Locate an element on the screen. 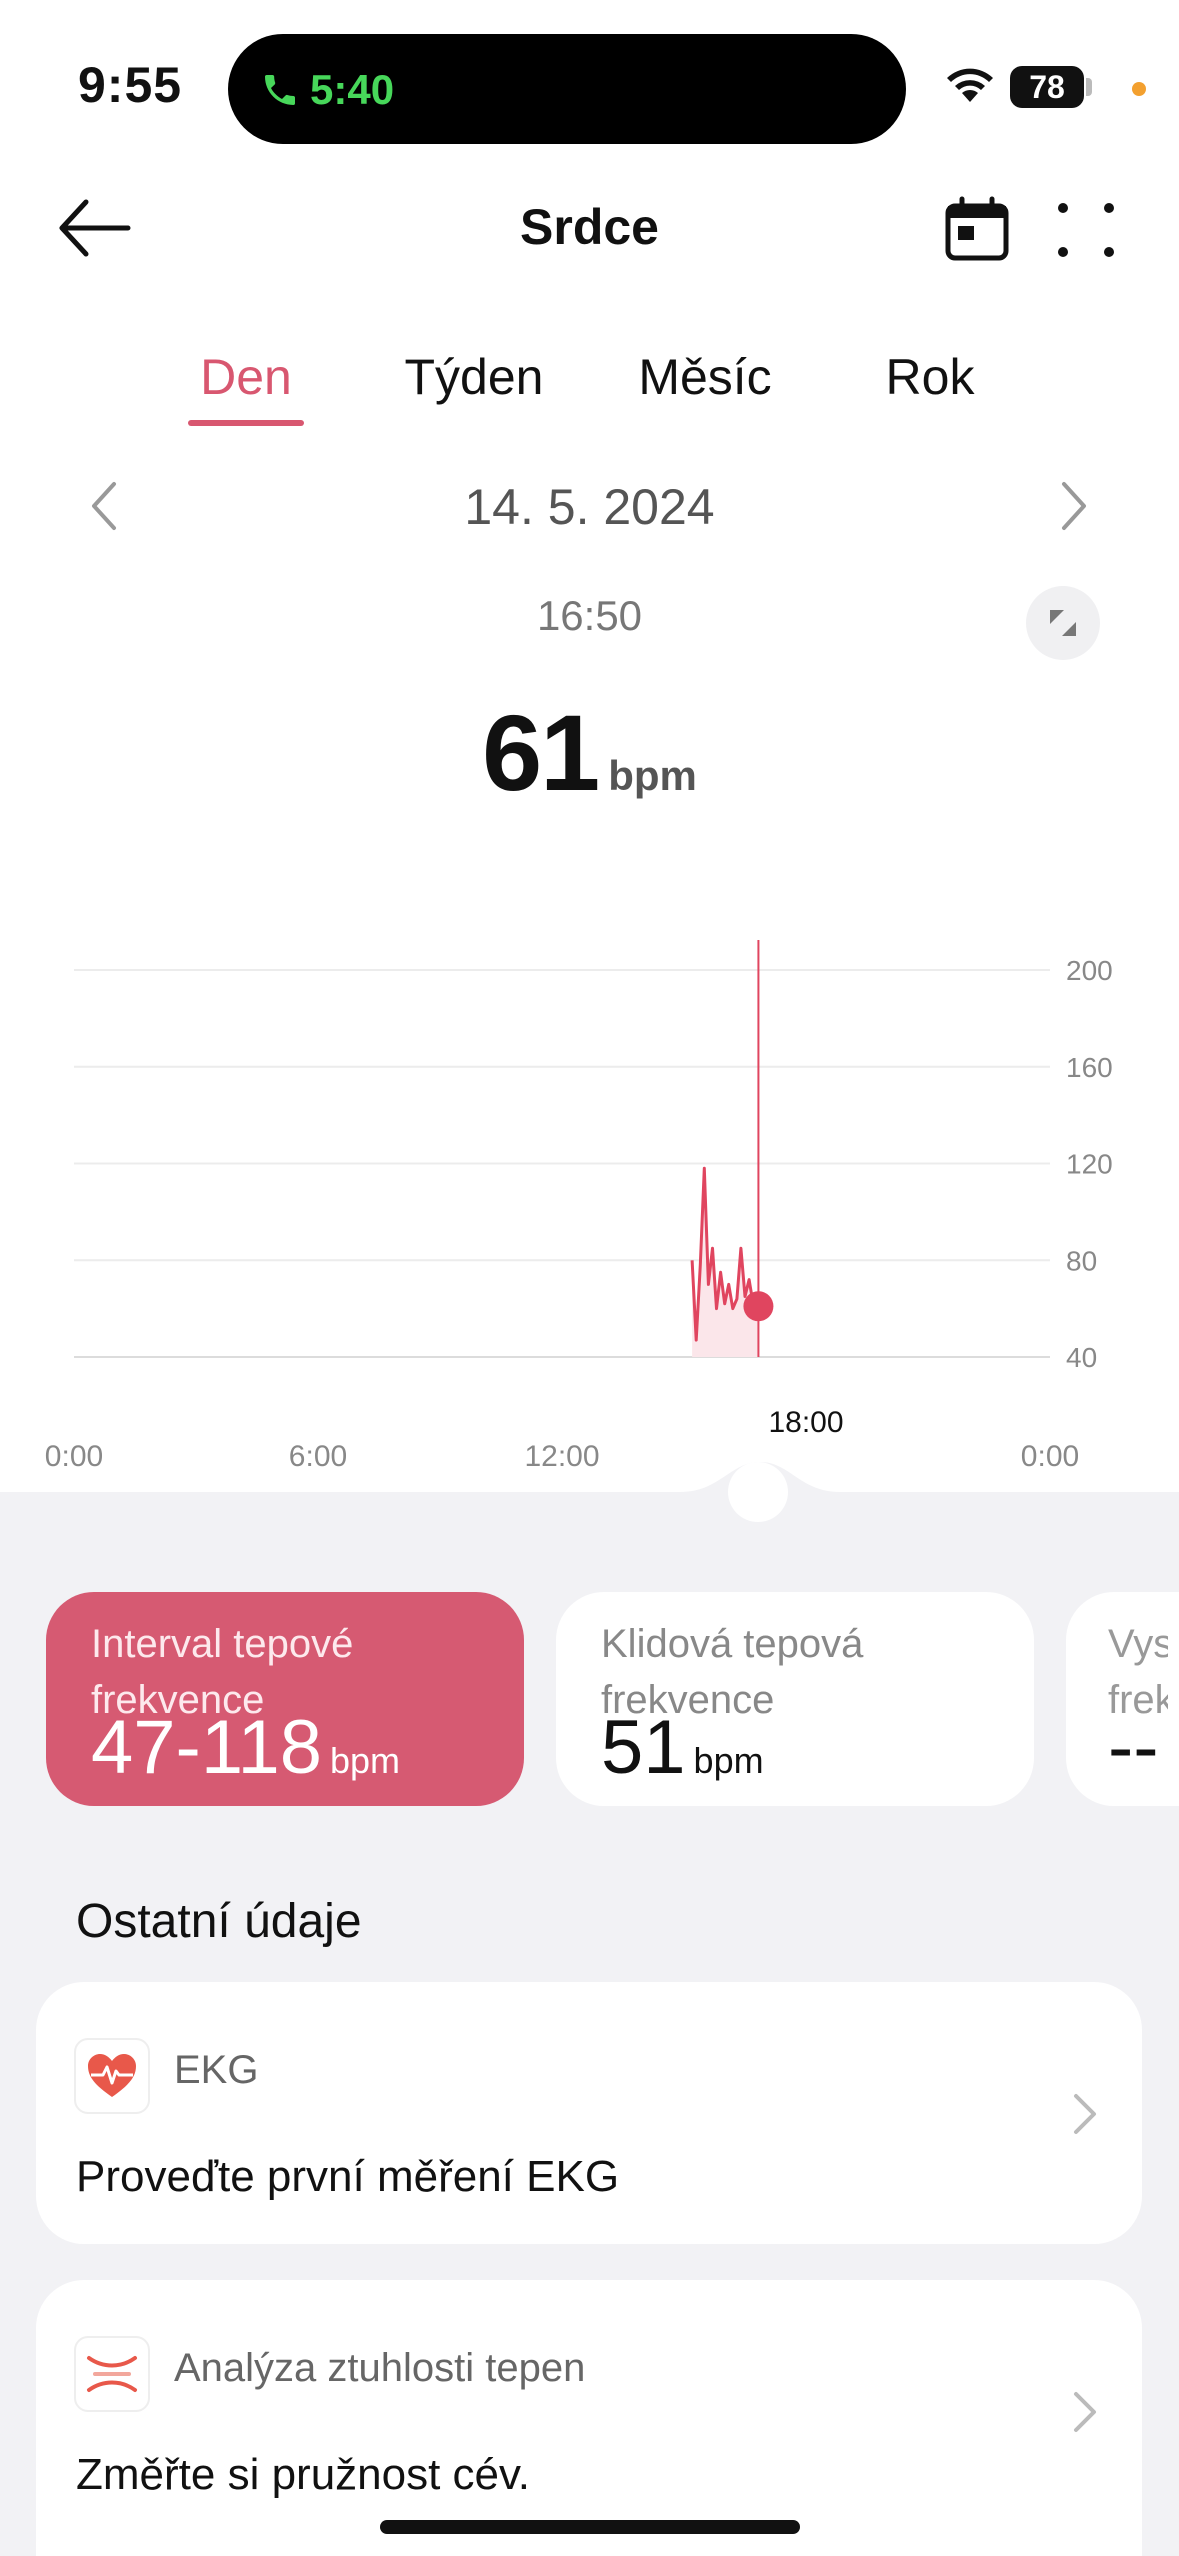  y-tick-label: 120 is located at coordinates (1089, 1164).